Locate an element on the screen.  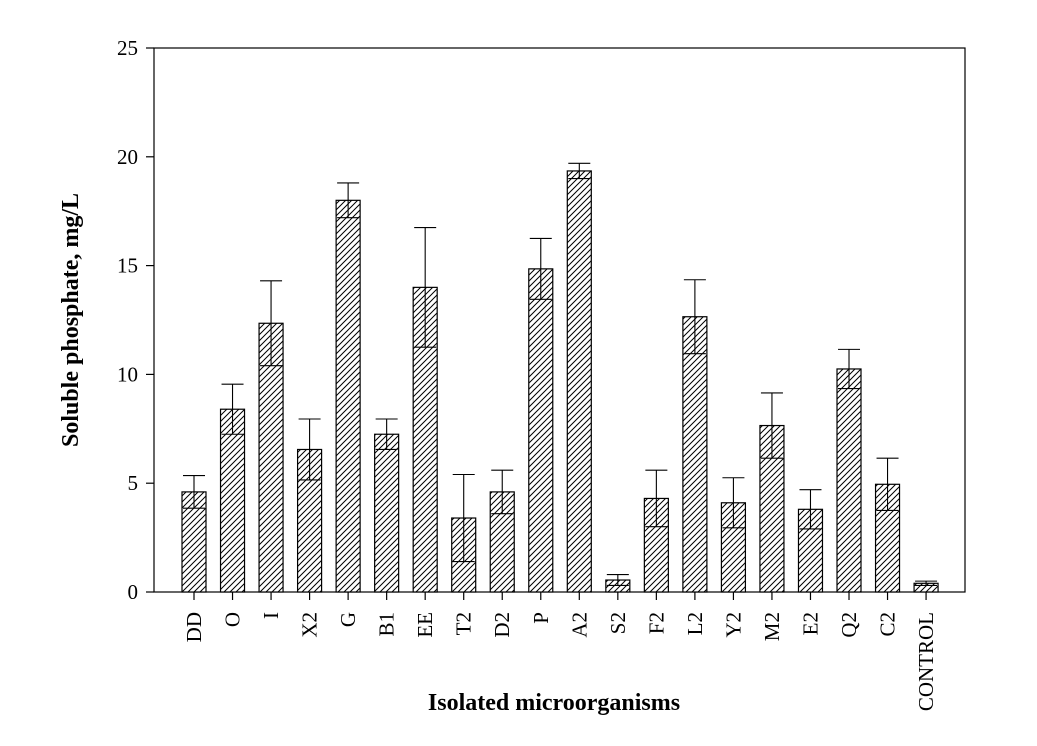
bar-o is located at coordinates (232, 500).